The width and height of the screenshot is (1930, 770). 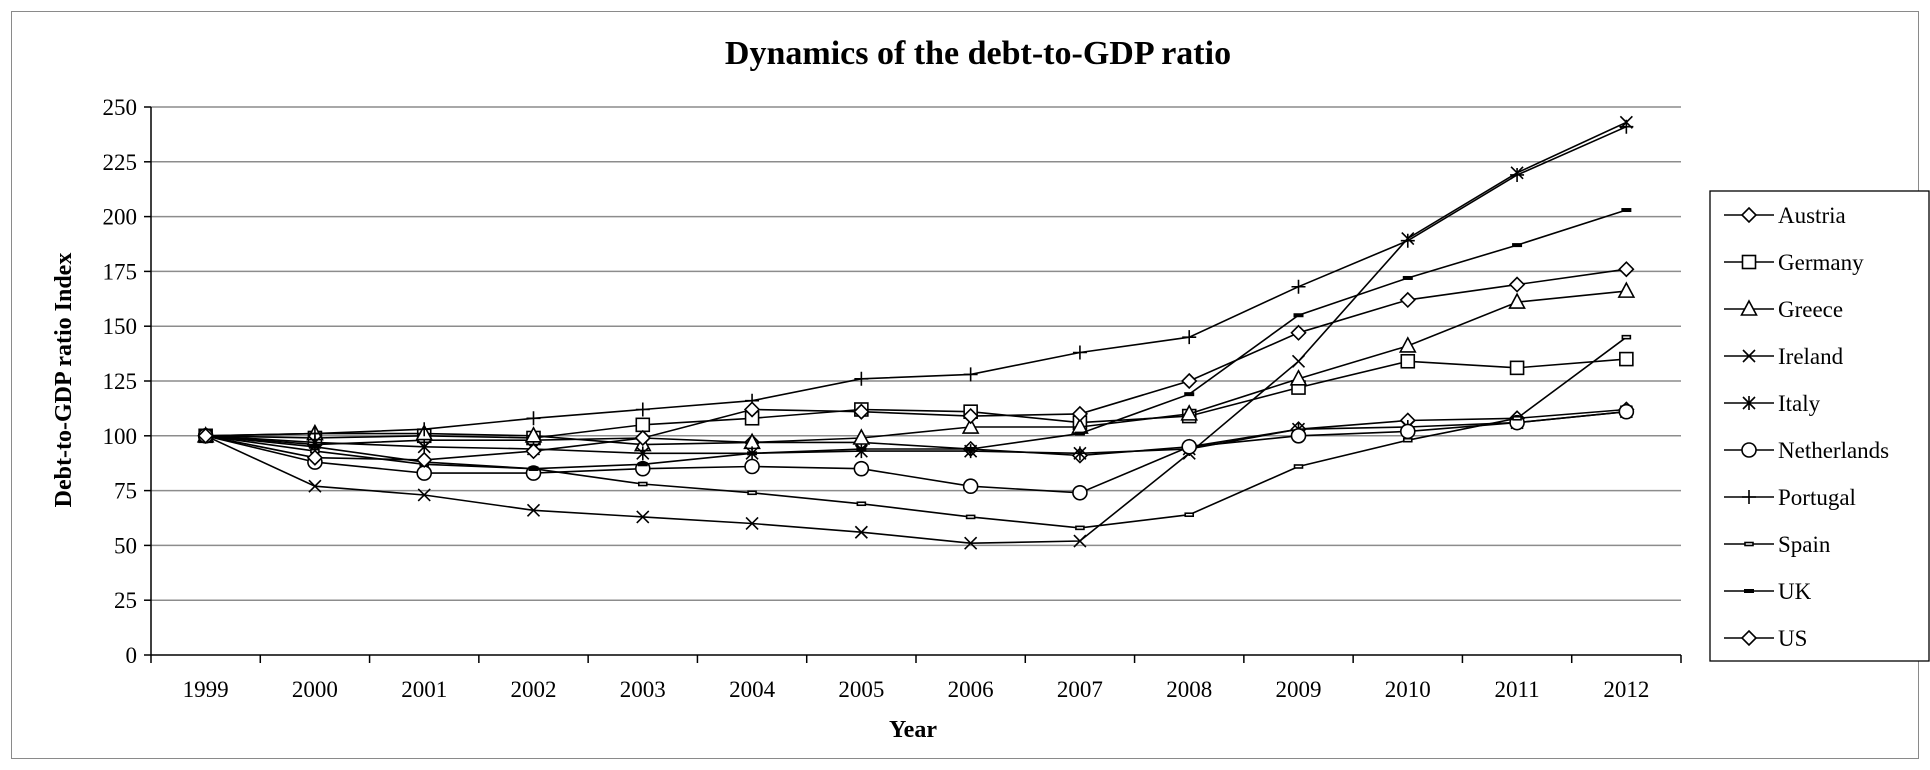 I want to click on legend-label: Portugal, so click(x=1817, y=497).